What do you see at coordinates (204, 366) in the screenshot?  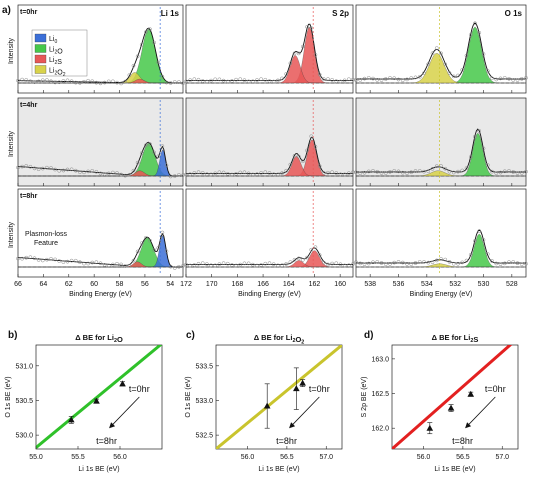 I see `y-tick-label: 533.5` at bounding box center [204, 366].